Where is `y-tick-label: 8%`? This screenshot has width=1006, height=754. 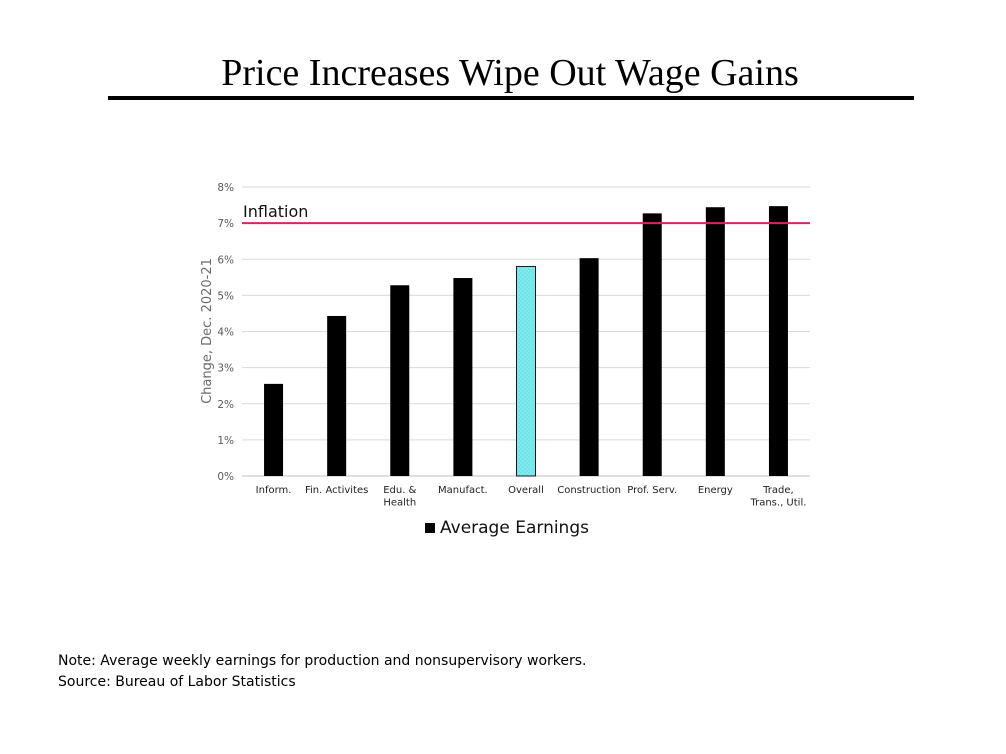 y-tick-label: 8% is located at coordinates (225, 188).